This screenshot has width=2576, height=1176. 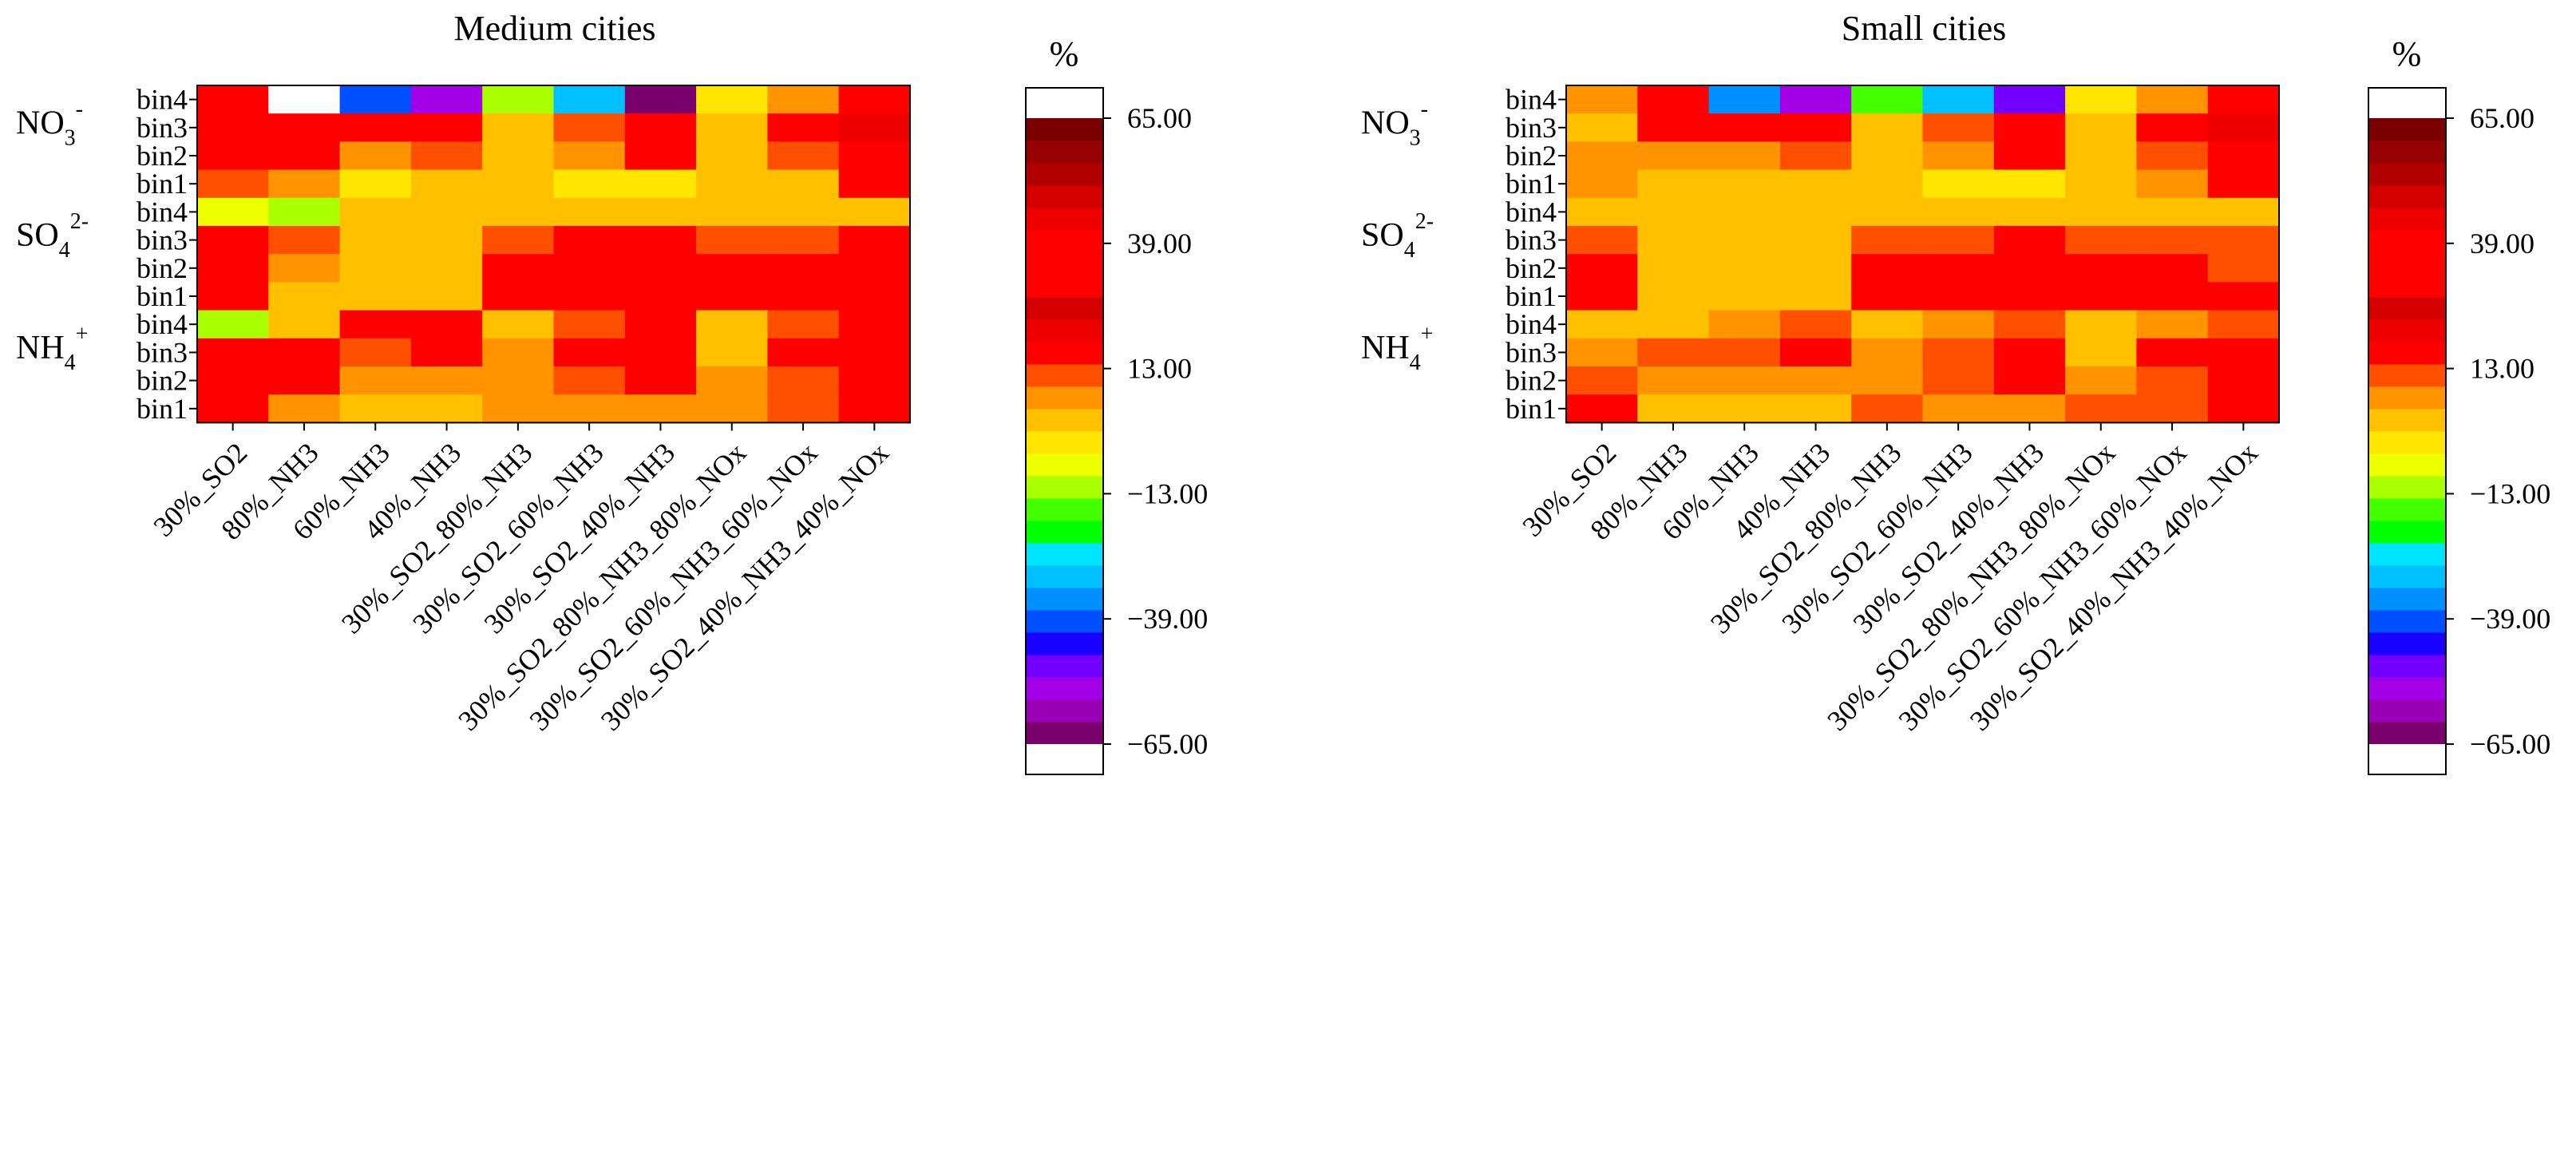 I want to click on row-label: bin1, so click(x=162, y=184).